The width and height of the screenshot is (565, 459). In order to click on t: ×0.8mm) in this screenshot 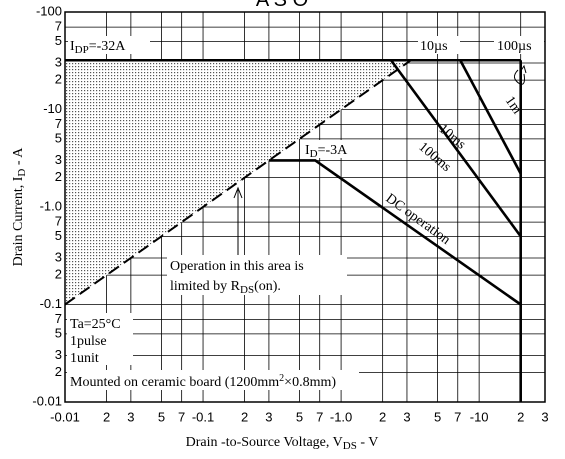, I will do `click(310, 382)`.